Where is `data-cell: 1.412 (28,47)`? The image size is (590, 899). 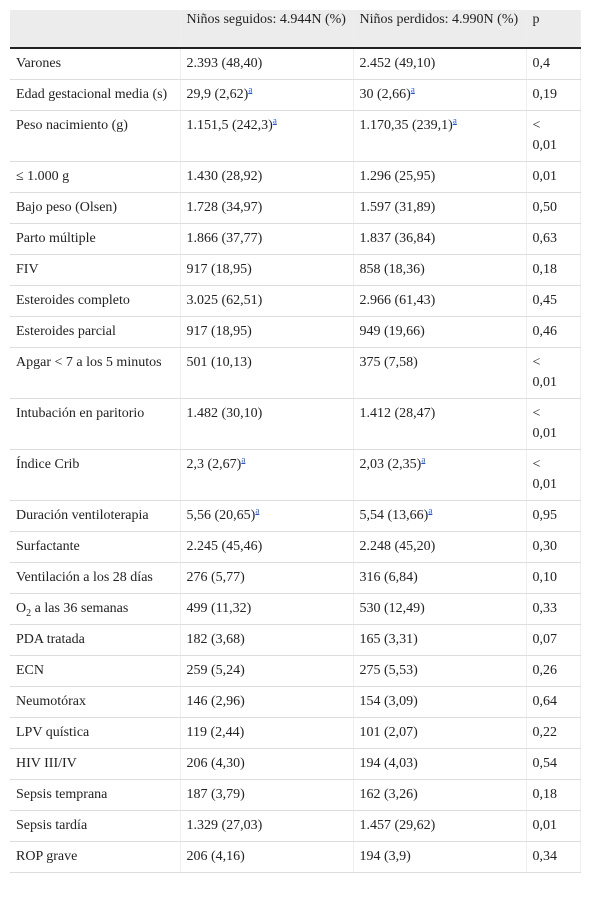 data-cell: 1.412 (28,47) is located at coordinates (440, 424).